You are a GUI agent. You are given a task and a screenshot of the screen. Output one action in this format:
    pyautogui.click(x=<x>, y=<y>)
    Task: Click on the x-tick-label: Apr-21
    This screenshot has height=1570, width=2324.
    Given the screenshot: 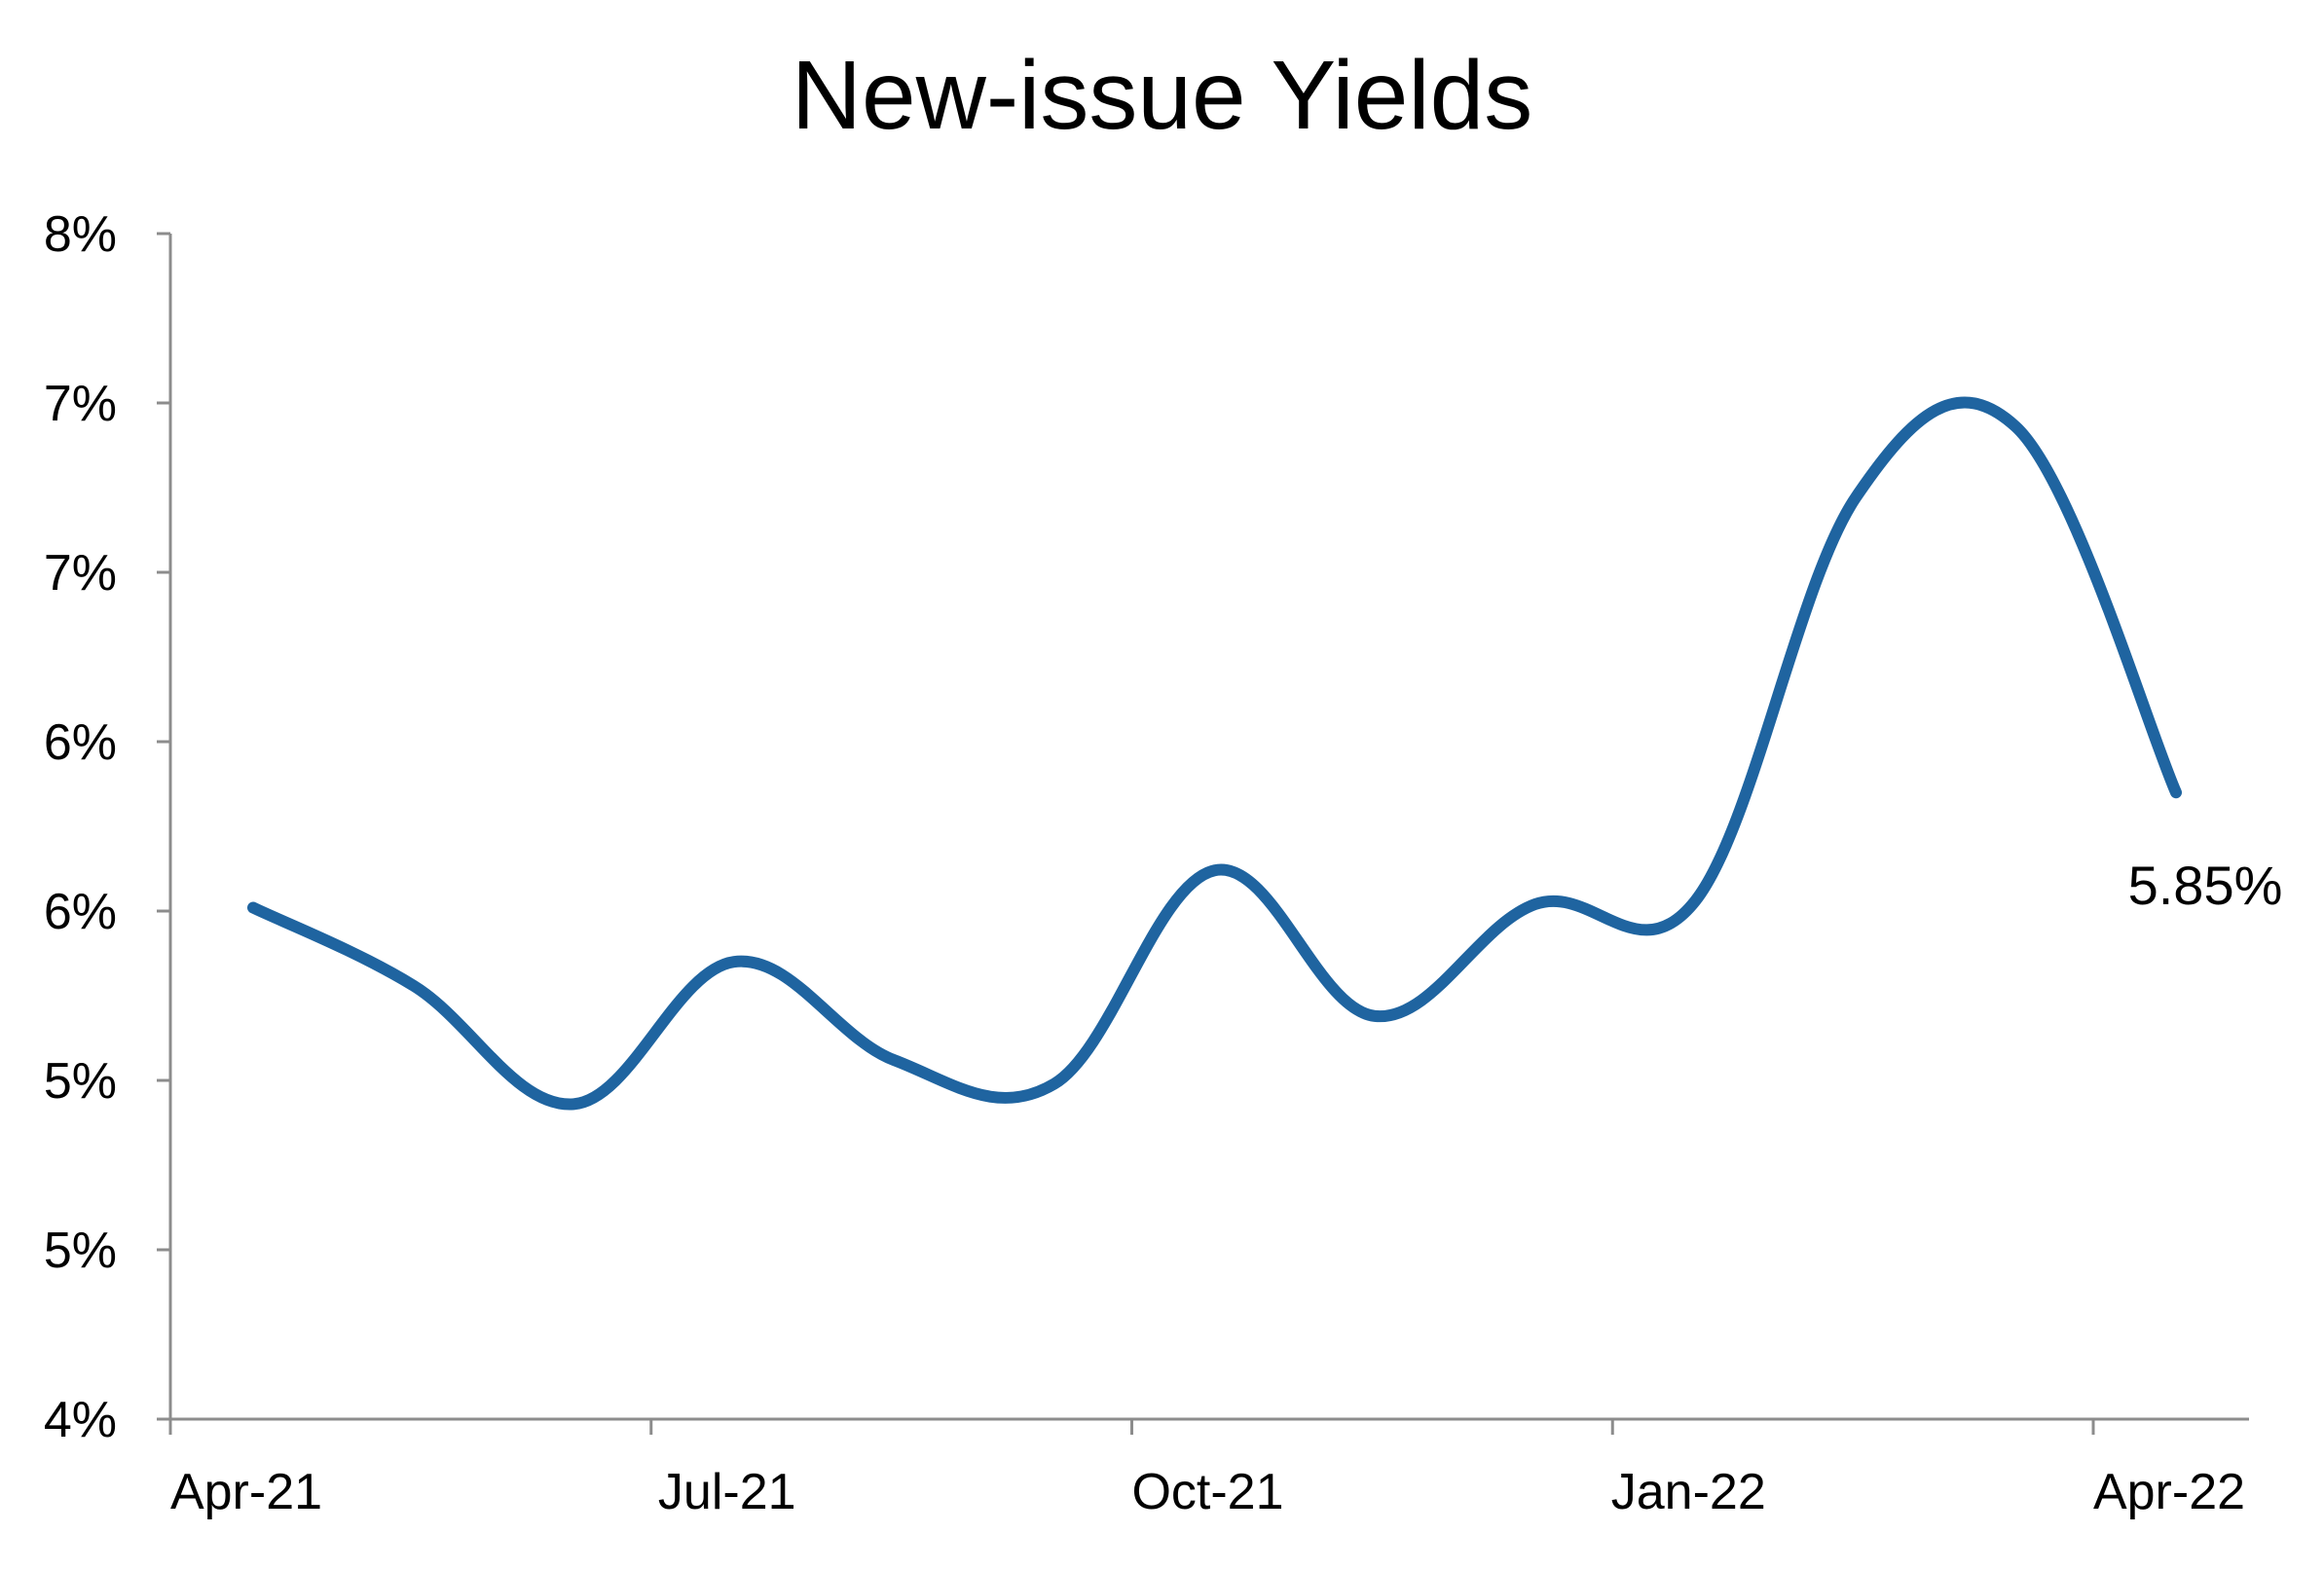 What is the action you would take?
    pyautogui.click(x=246, y=1492)
    